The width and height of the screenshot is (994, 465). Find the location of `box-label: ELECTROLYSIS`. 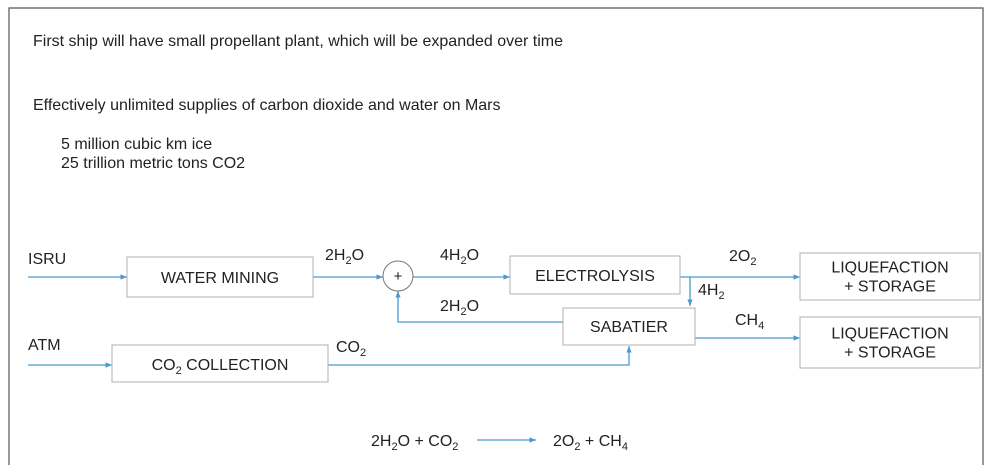

box-label: ELECTROLYSIS is located at coordinates (595, 276).